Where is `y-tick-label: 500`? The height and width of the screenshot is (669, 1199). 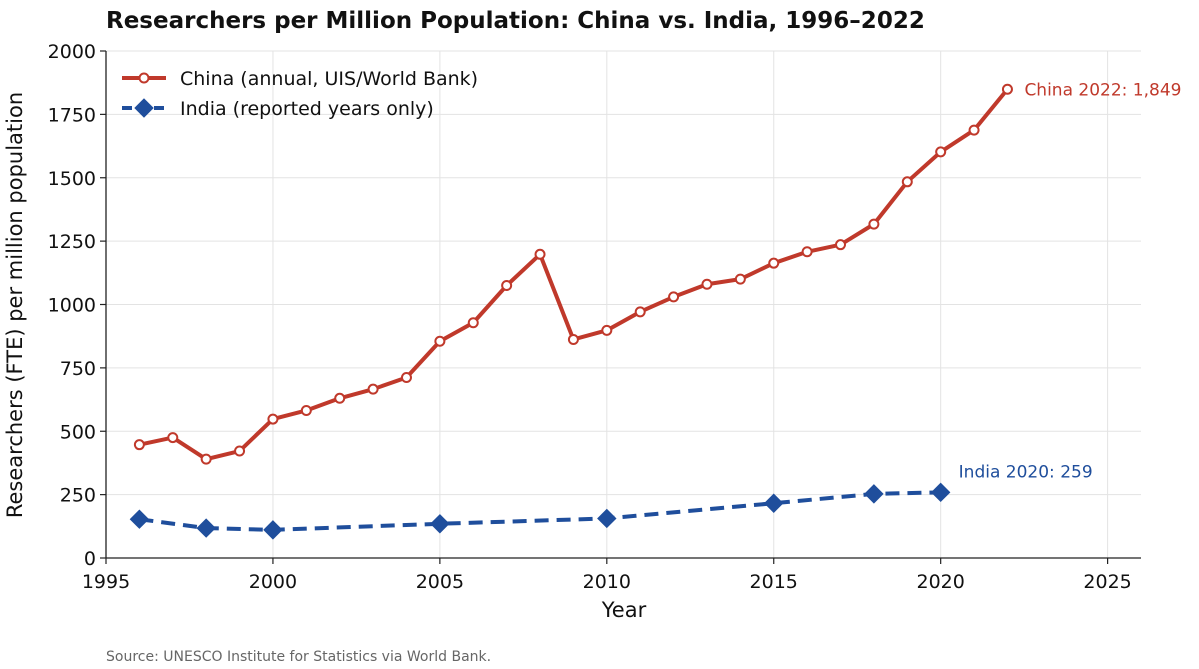 y-tick-label: 500 is located at coordinates (78, 432).